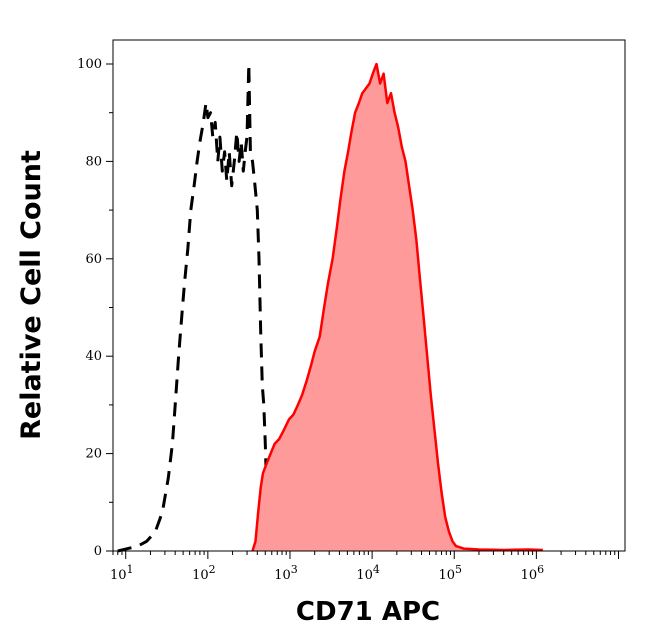 The width and height of the screenshot is (646, 641). Describe the element at coordinates (95, 308) in the screenshot. I see `y-axis: 0 20 40 60 80 100` at that location.